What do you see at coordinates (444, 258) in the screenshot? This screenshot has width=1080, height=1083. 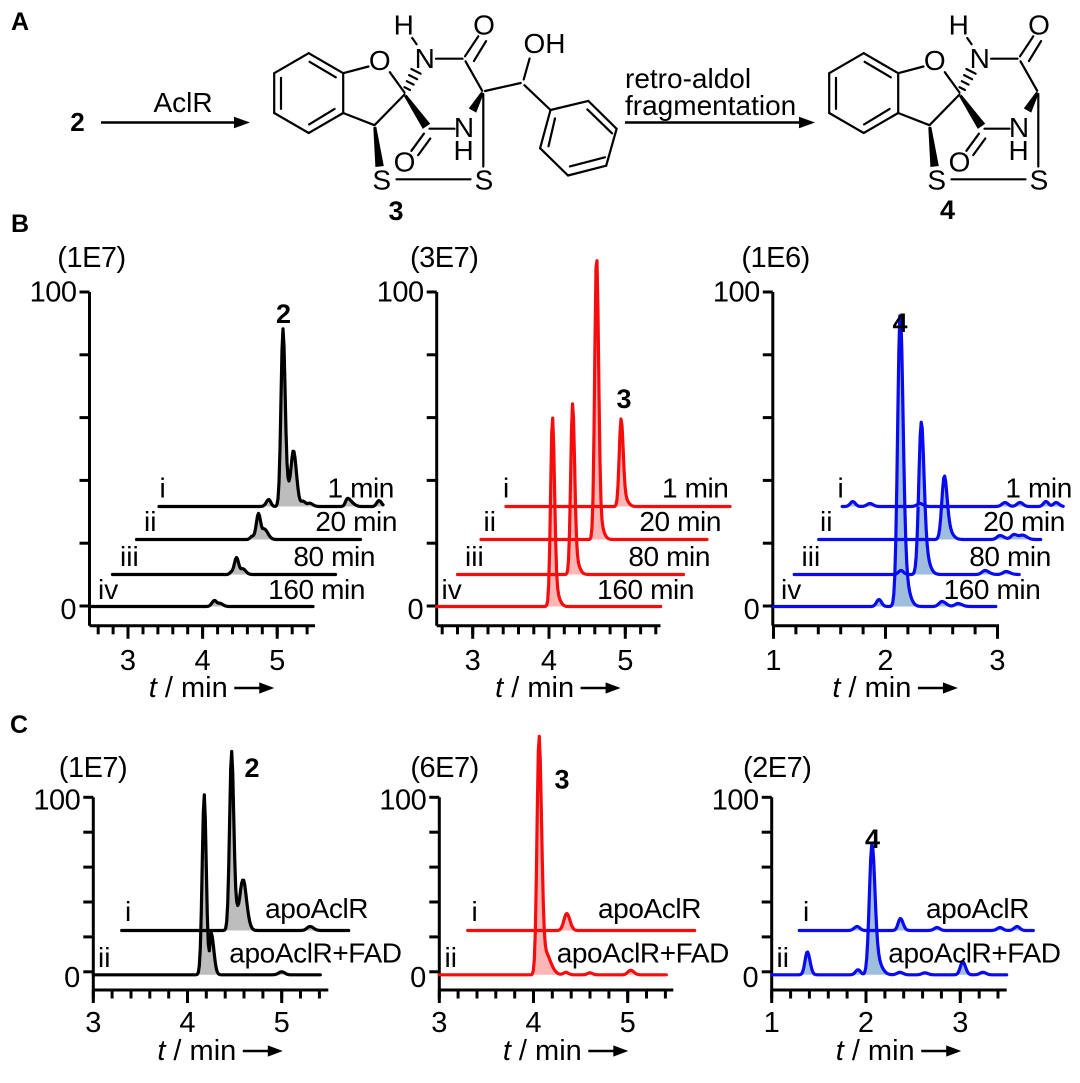 I see `svg-text: (3E7)` at bounding box center [444, 258].